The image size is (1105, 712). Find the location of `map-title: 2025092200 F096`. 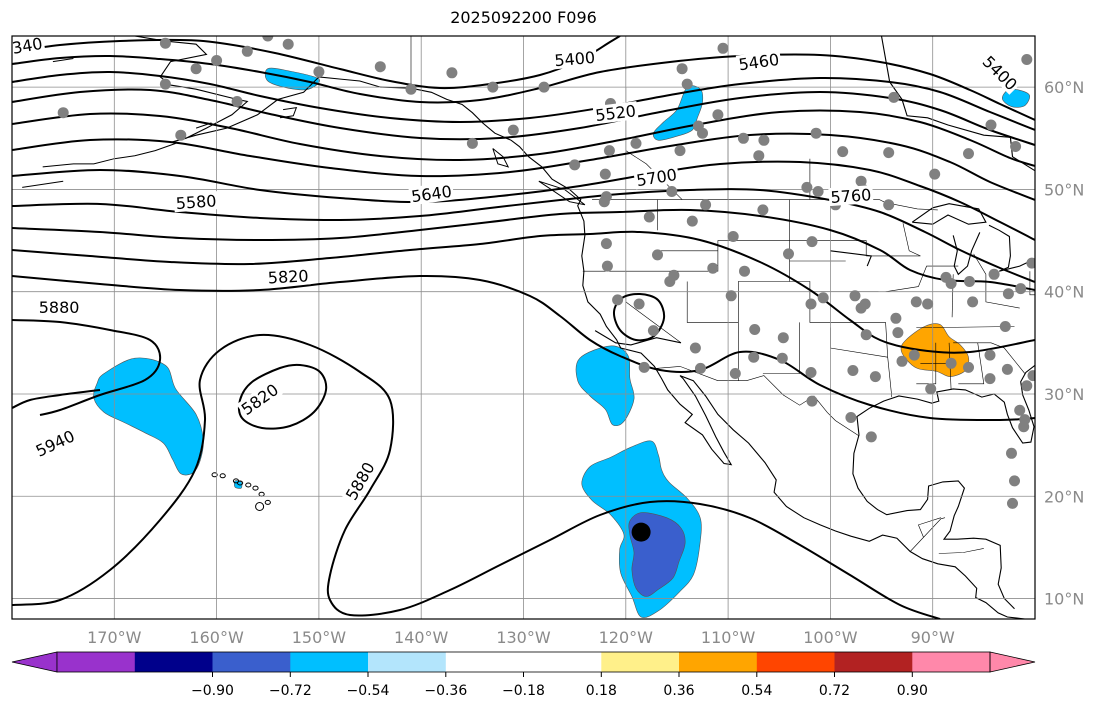

map-title: 2025092200 F096 is located at coordinates (523, 17).